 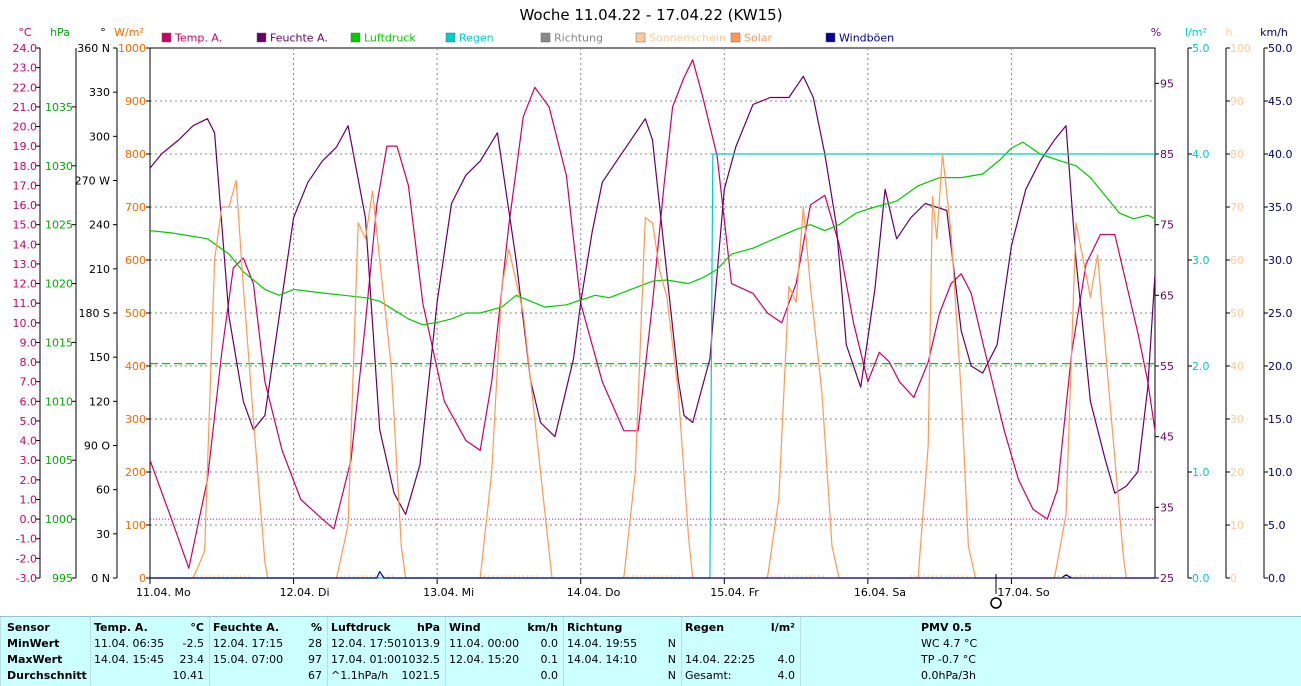 What do you see at coordinates (99, 225) in the screenshot?
I see `direction-tick-label: 240` at bounding box center [99, 225].